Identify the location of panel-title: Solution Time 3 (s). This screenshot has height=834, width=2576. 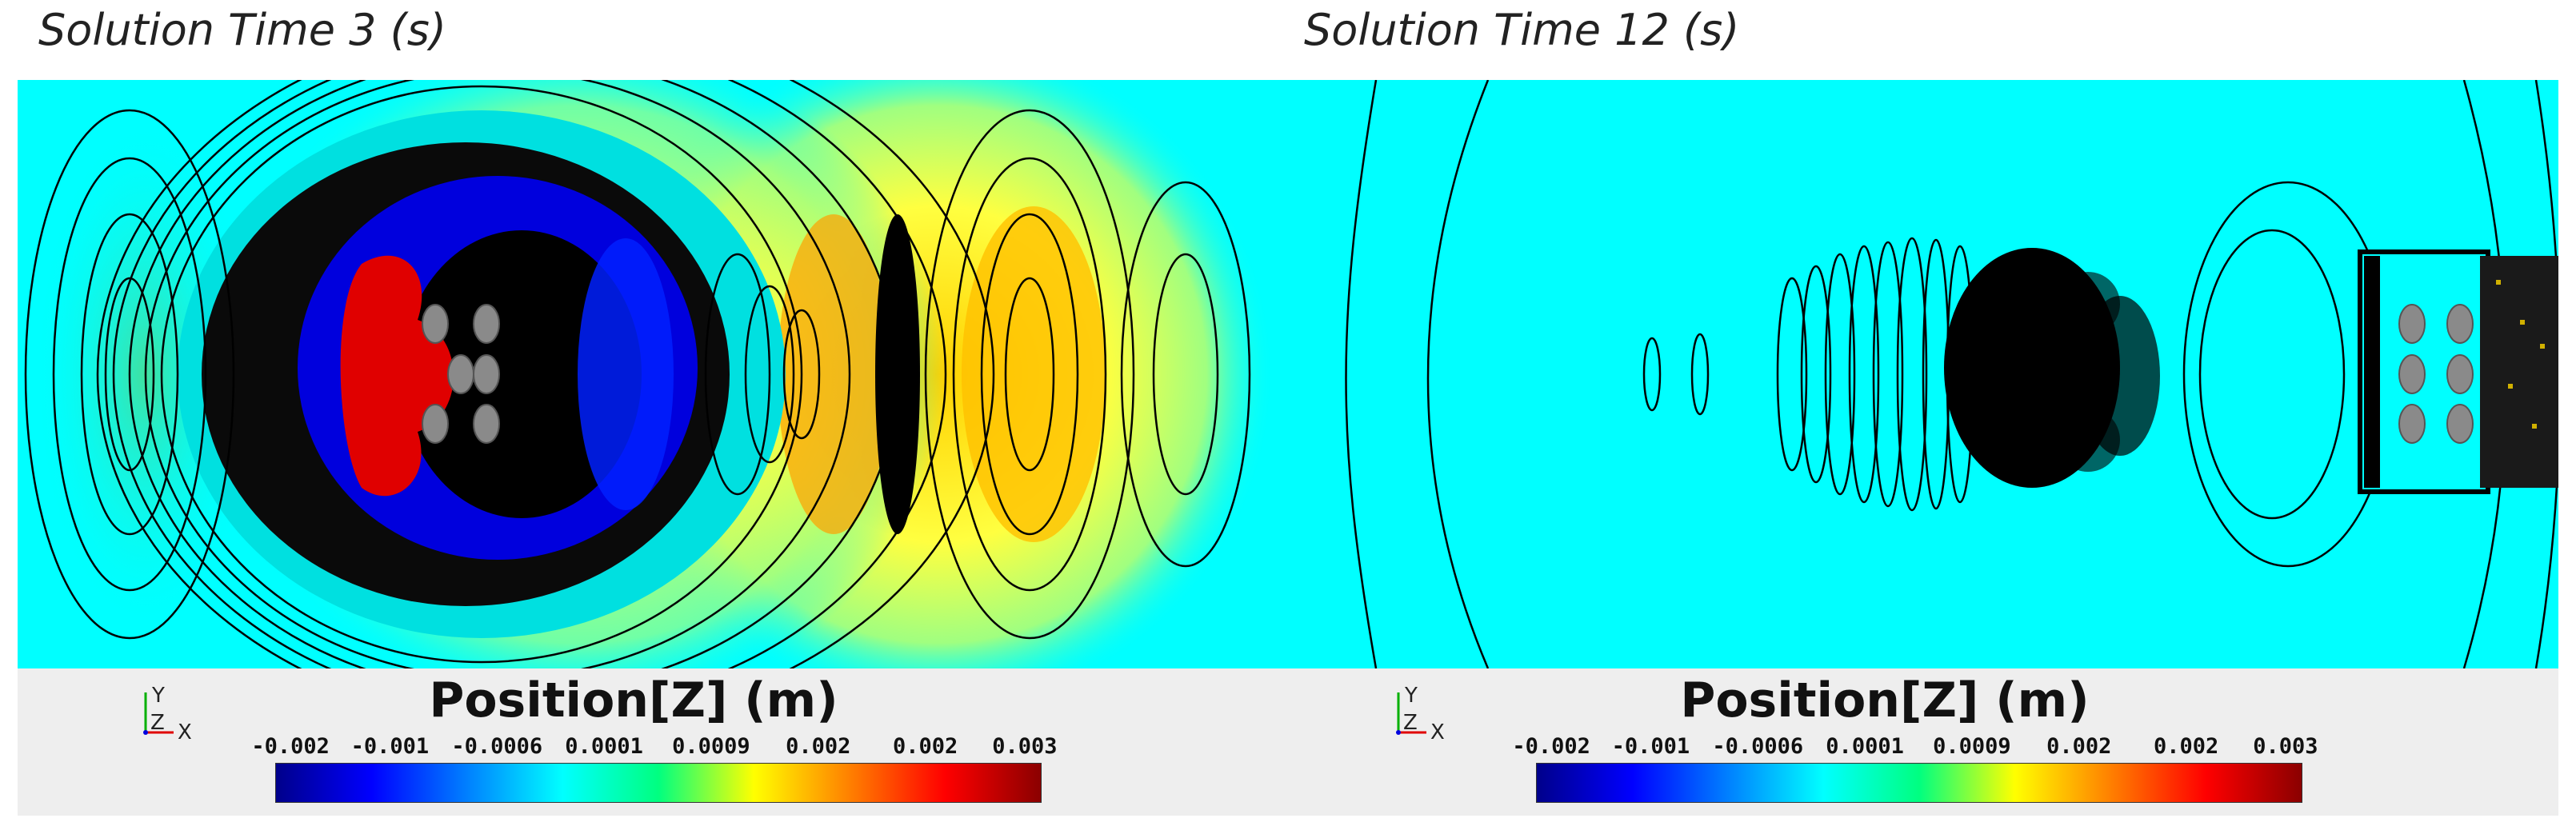
(242, 30).